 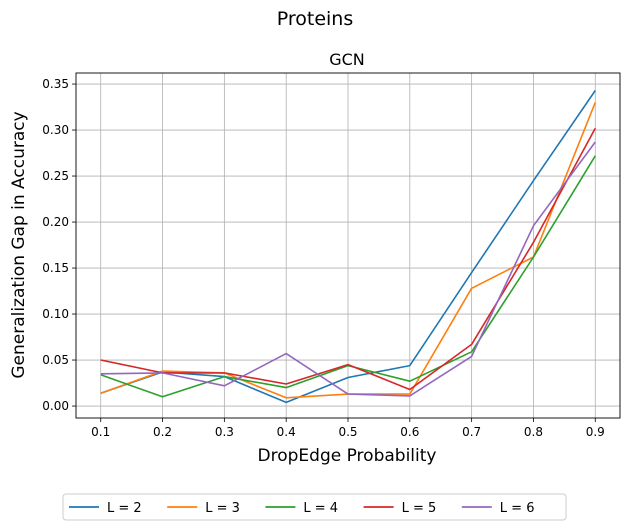 What do you see at coordinates (471, 432) in the screenshot?
I see `x-tick-label: 0.7` at bounding box center [471, 432].